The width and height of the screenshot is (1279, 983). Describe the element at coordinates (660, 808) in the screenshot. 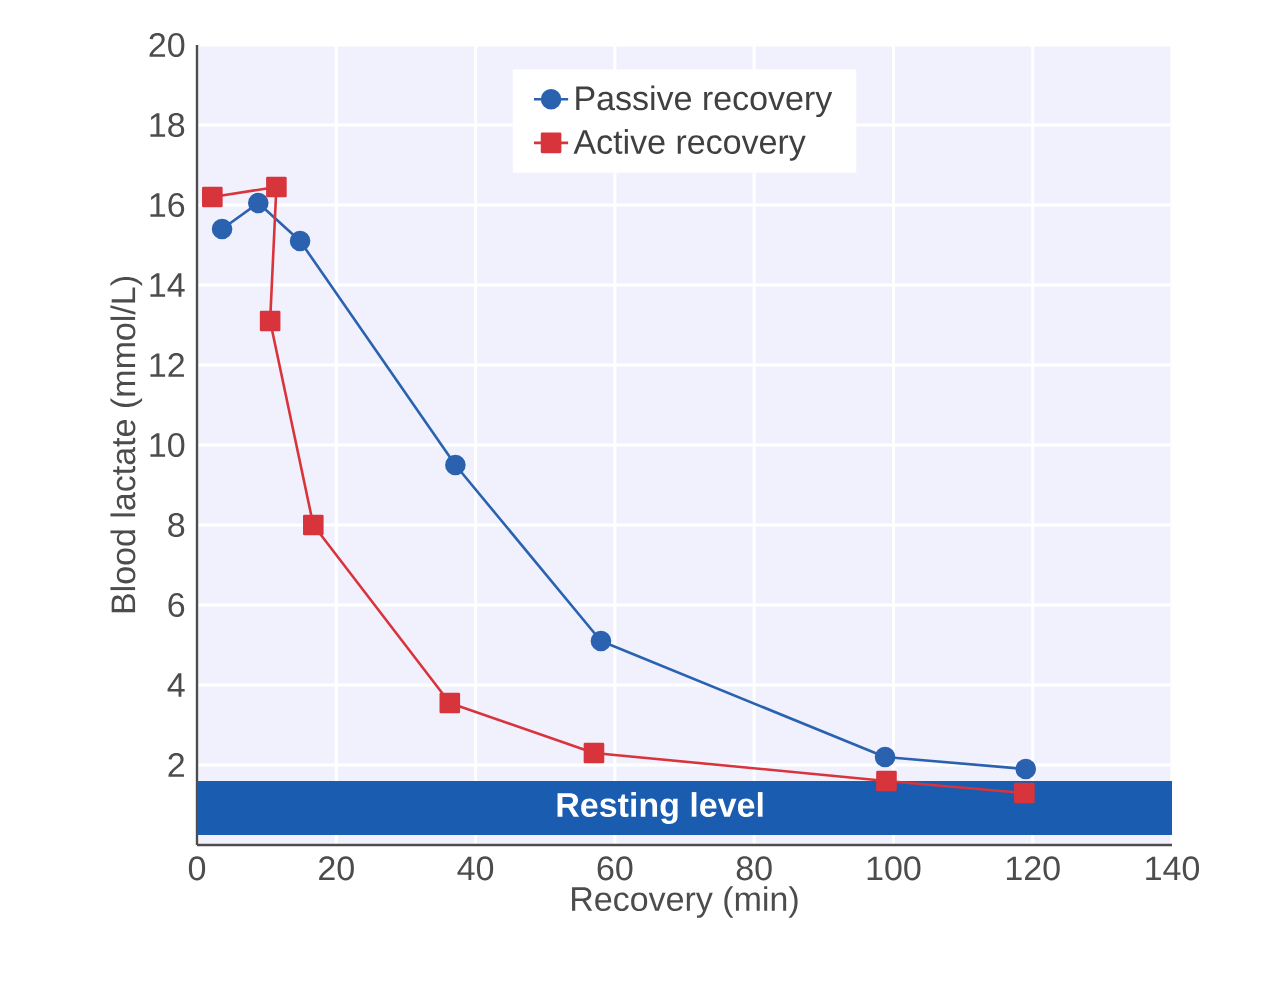

I see `band-label: Resting level` at that location.